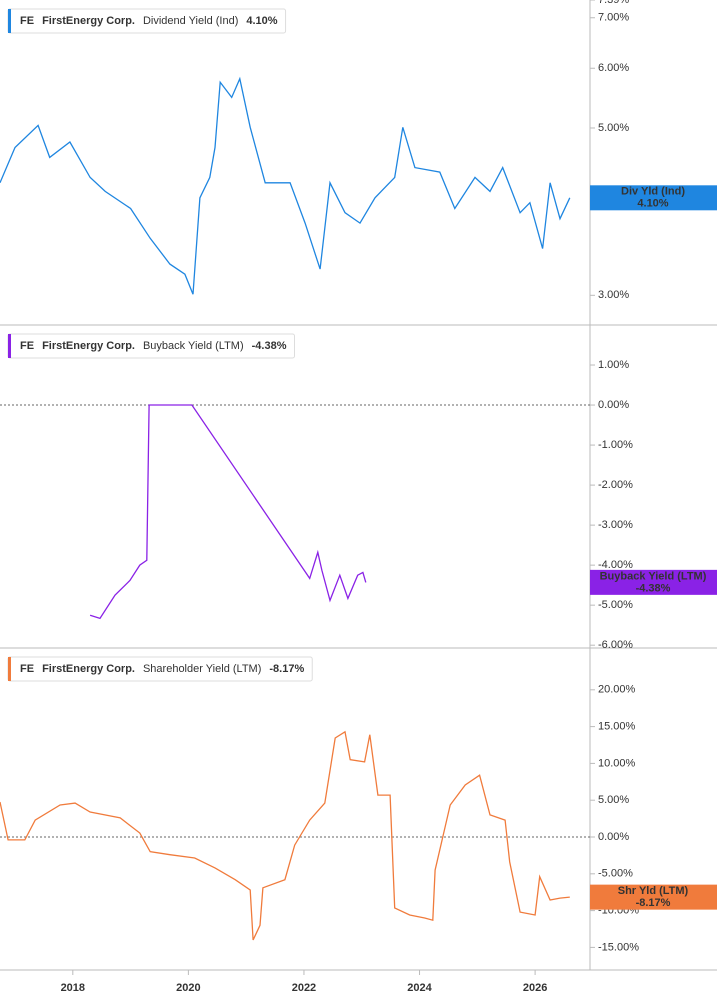  I want to click on badge-value: -4.38%, so click(653, 588).